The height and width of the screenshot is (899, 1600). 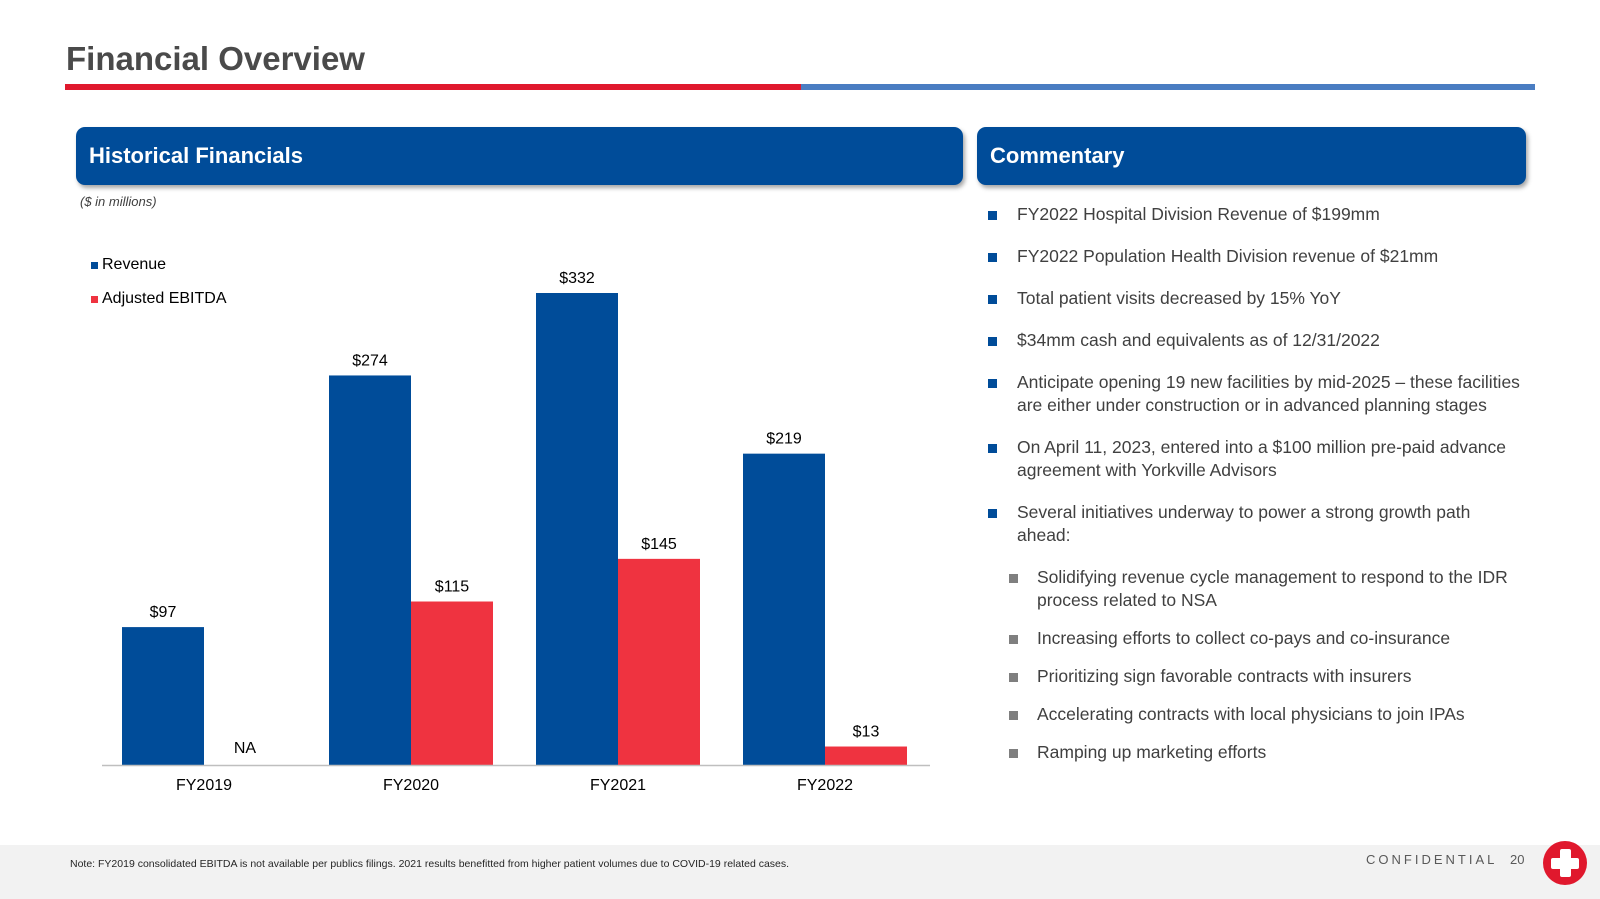 What do you see at coordinates (94, 299) in the screenshot?
I see `legend-swatch-ebitda` at bounding box center [94, 299].